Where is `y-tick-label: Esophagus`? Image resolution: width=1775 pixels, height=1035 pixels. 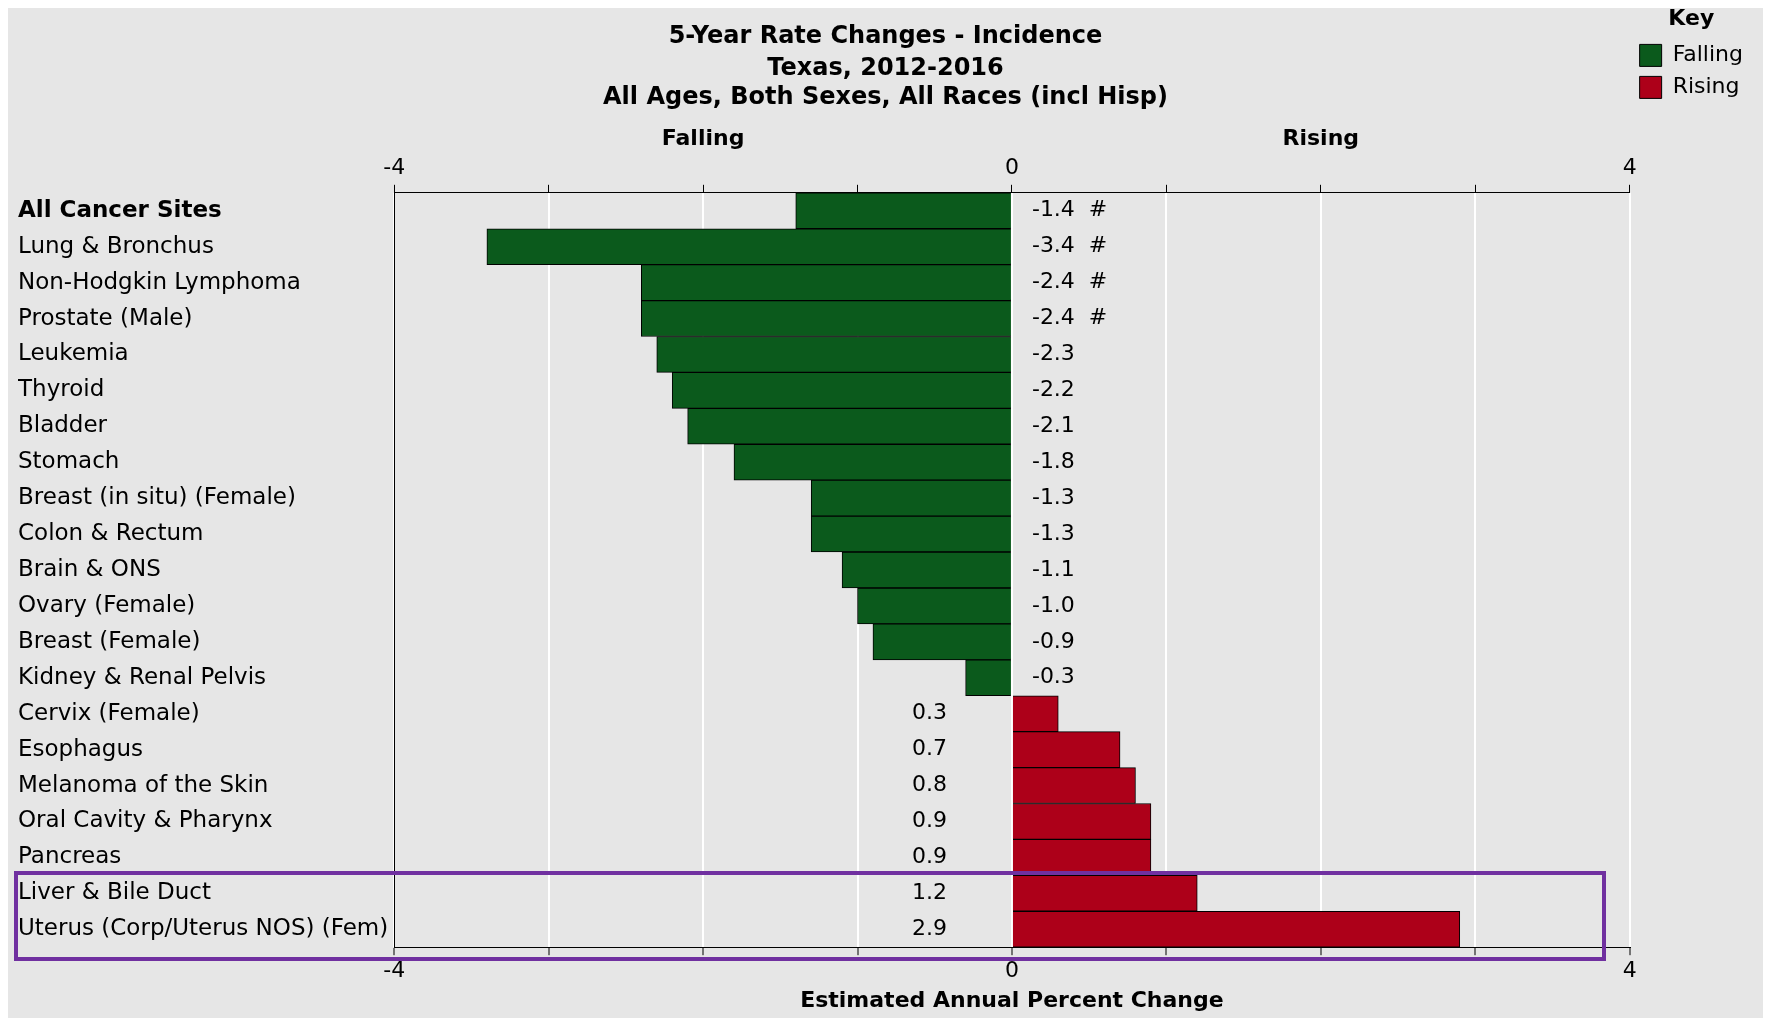 y-tick-label: Esophagus is located at coordinates (81, 747).